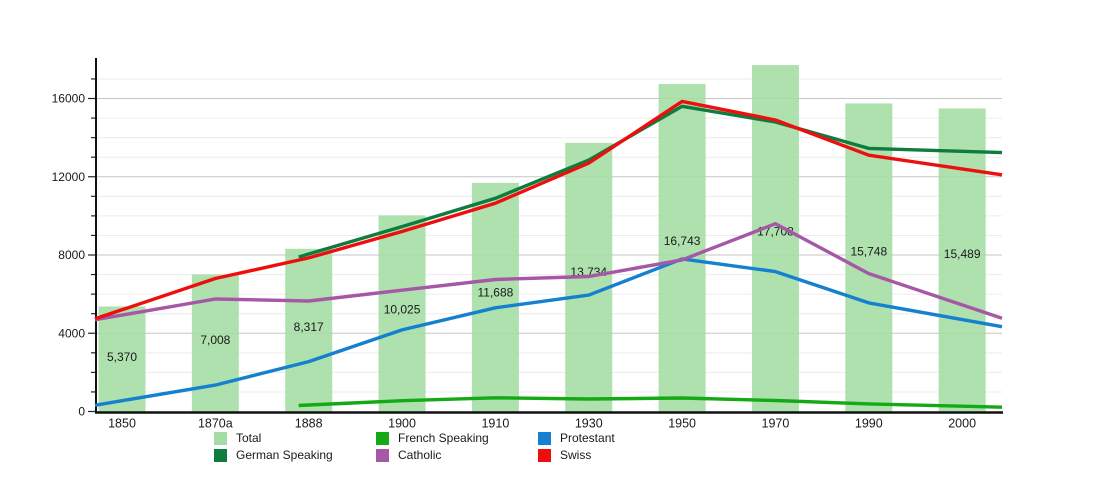 This screenshot has width=1100, height=500. I want to click on x-tick-label: 1970, so click(776, 424).